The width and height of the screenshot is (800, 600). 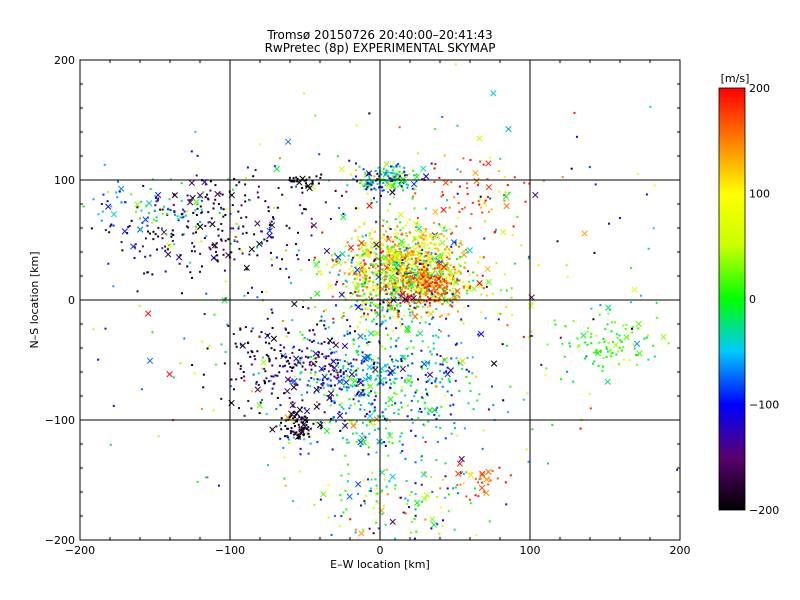 What do you see at coordinates (64, 60) in the screenshot?
I see `y-tick-label: 200` at bounding box center [64, 60].